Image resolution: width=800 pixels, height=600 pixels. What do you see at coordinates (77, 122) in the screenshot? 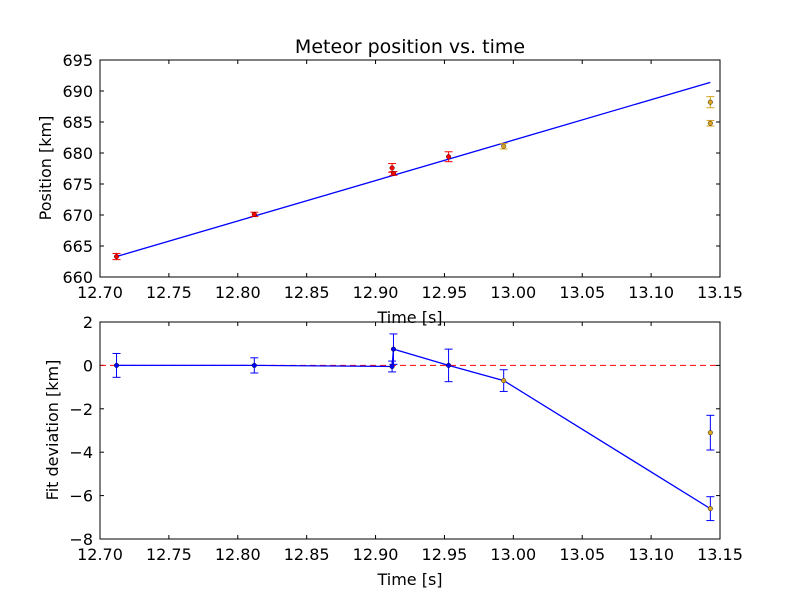
I see `0-y-tick-label: 685` at bounding box center [77, 122].